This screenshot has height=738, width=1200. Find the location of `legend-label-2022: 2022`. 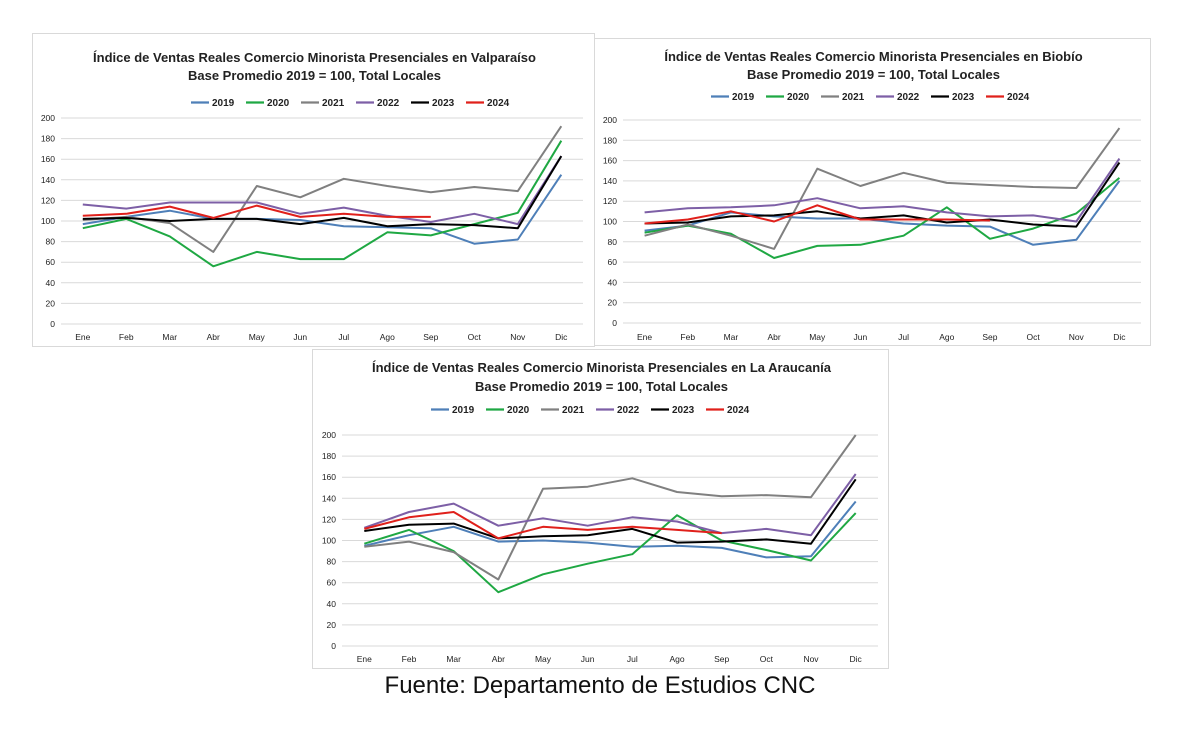

legend-label-2022: 2022 is located at coordinates (908, 97).